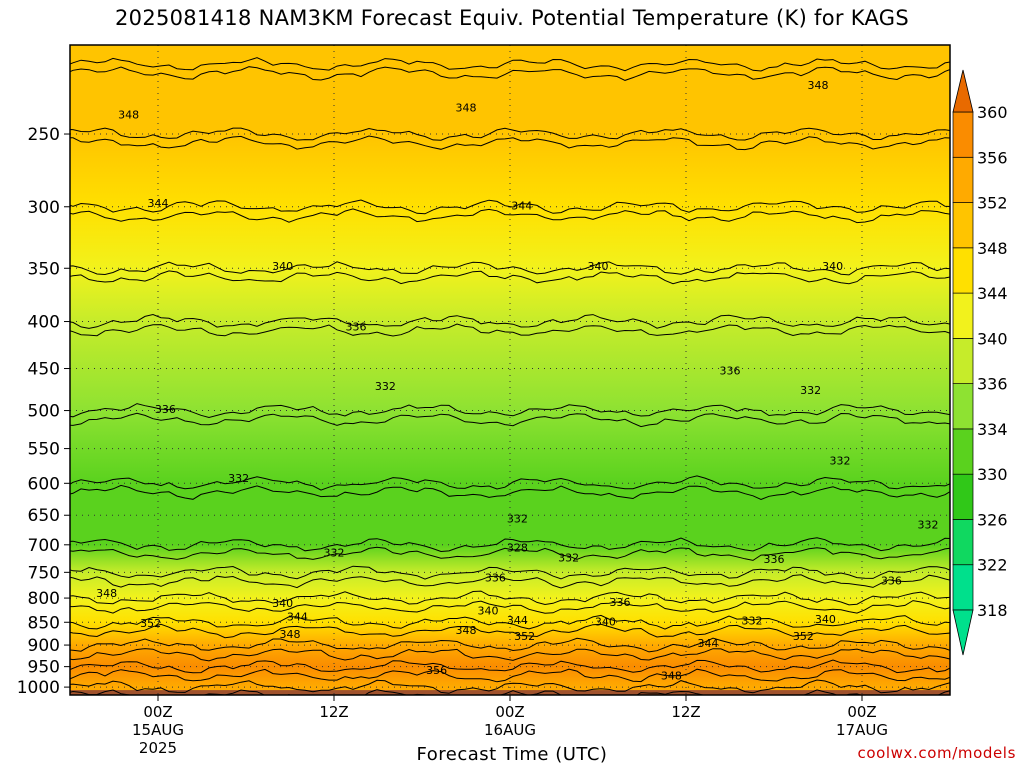  Describe the element at coordinates (992, 112) in the screenshot. I see `colorbar-label: 360` at that location.